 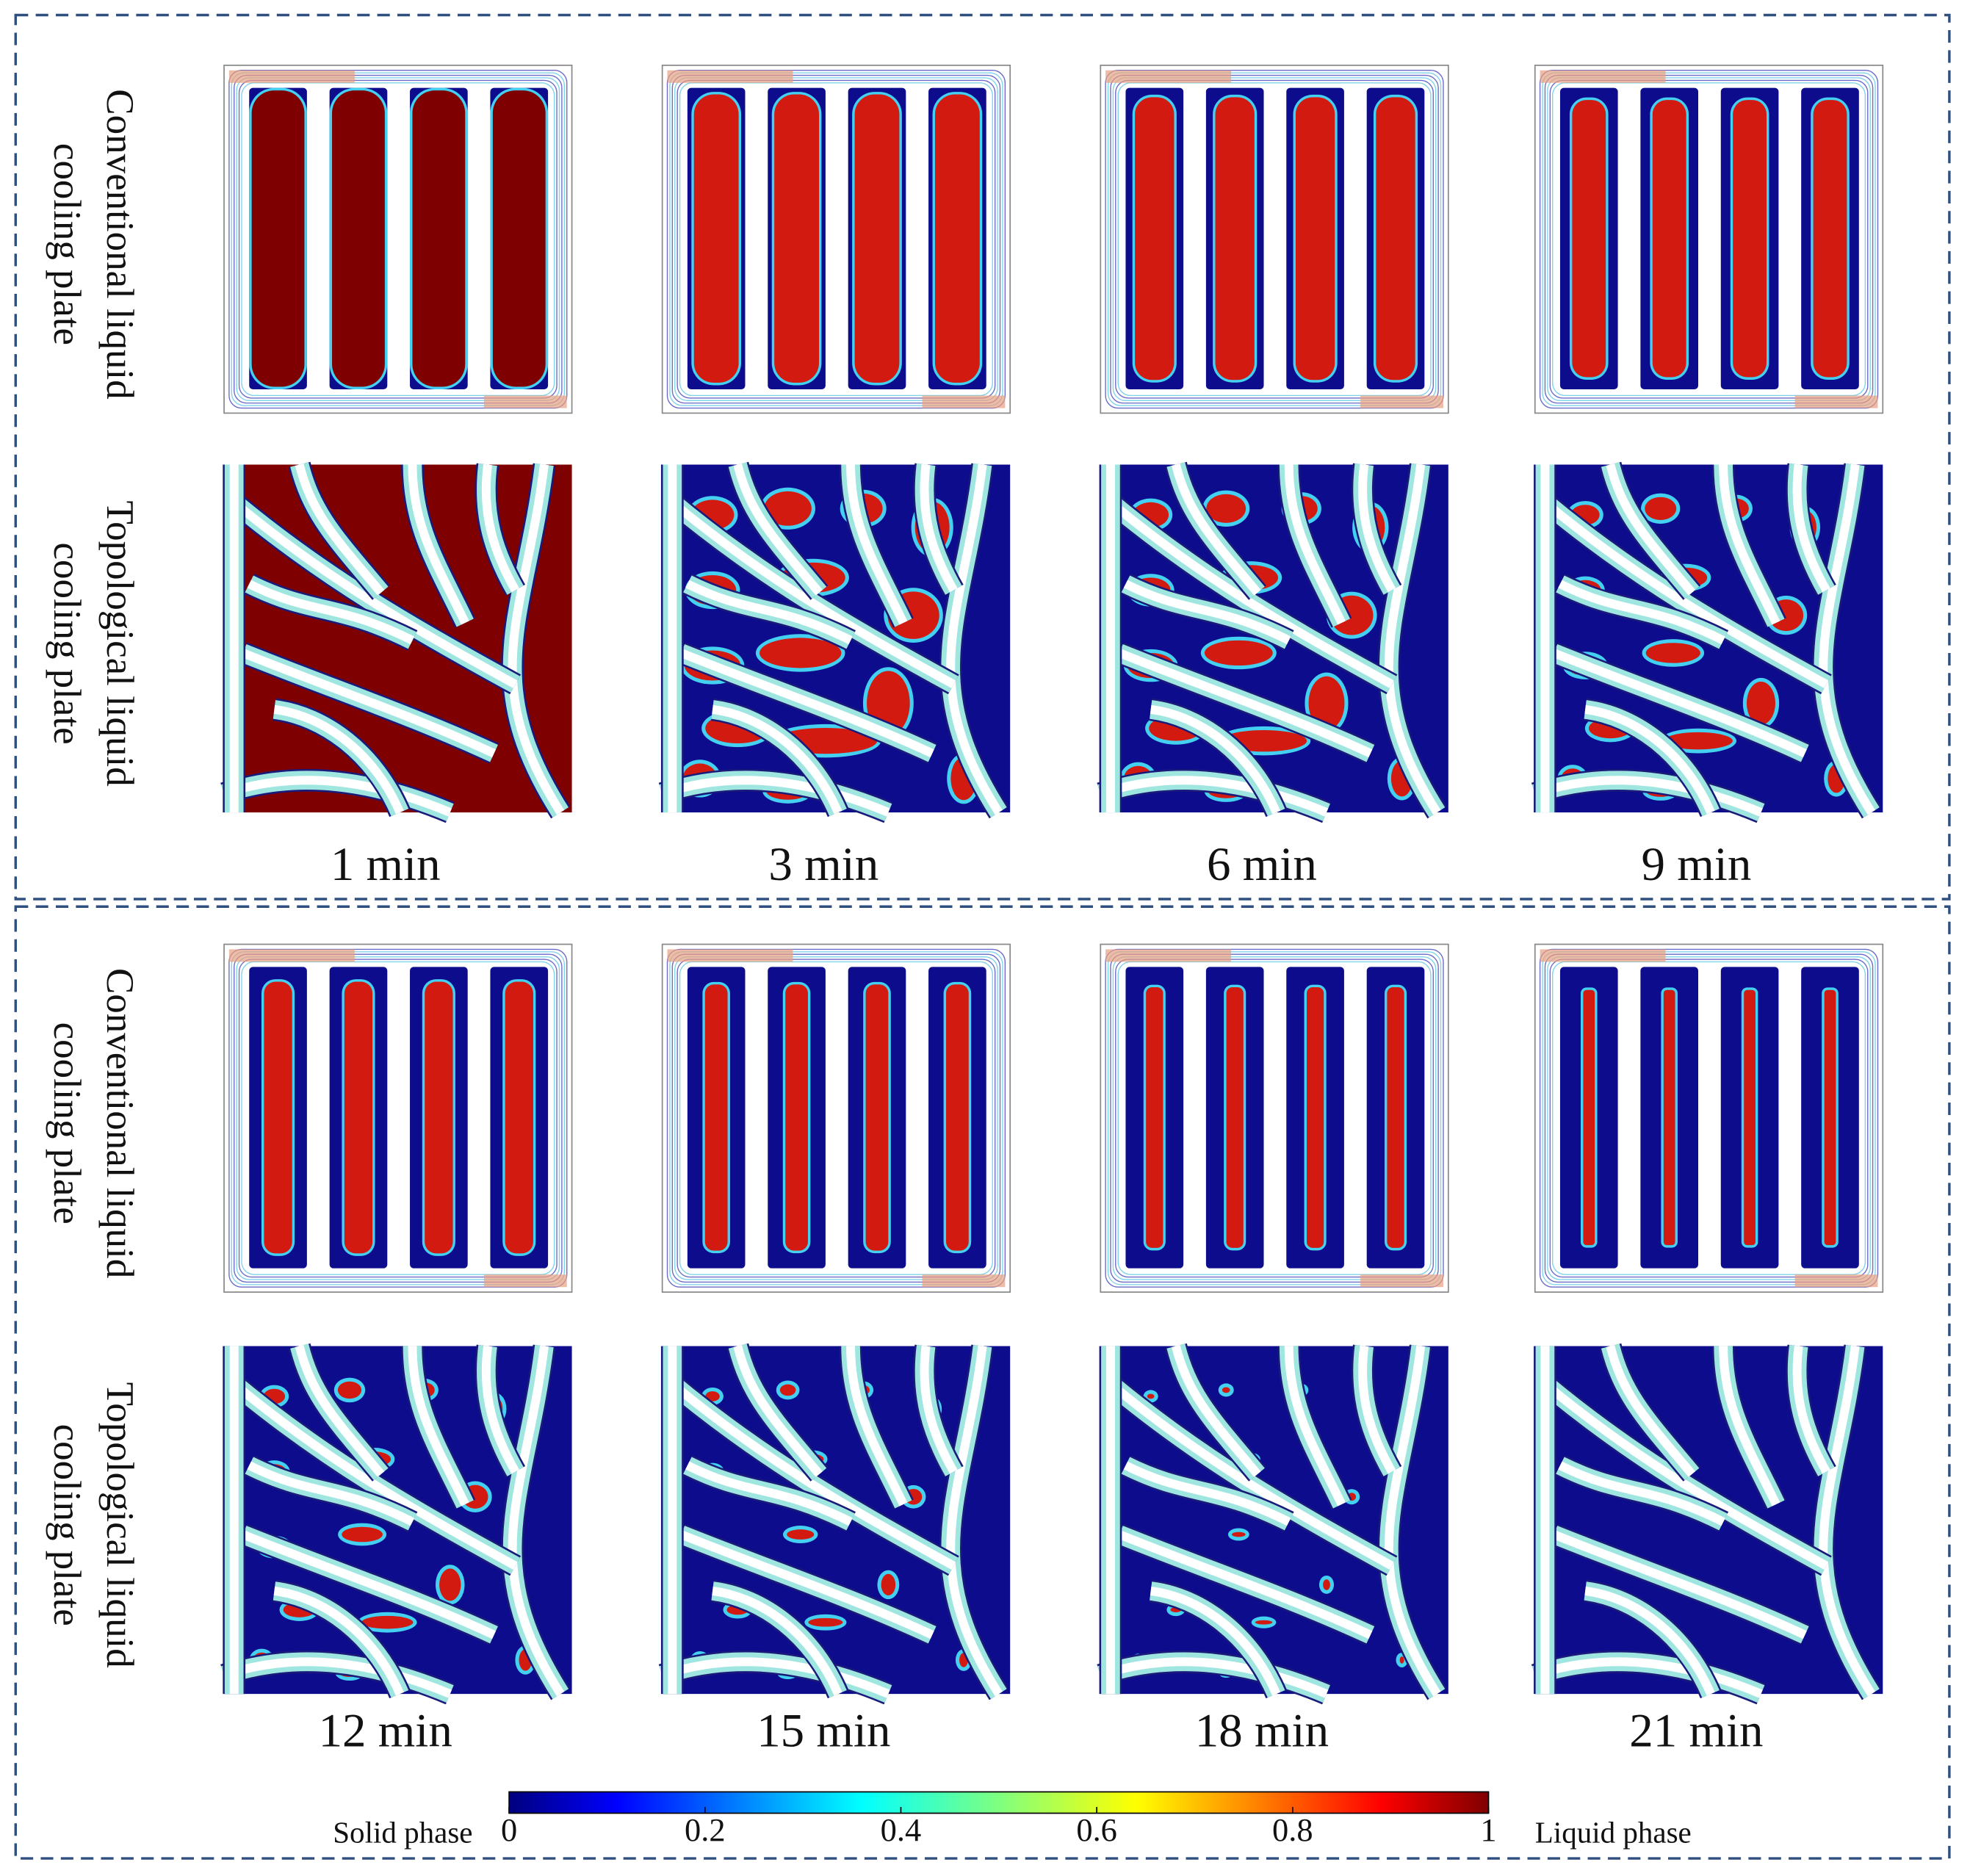 I want to click on time-label: 15 min, so click(x=823, y=1731).